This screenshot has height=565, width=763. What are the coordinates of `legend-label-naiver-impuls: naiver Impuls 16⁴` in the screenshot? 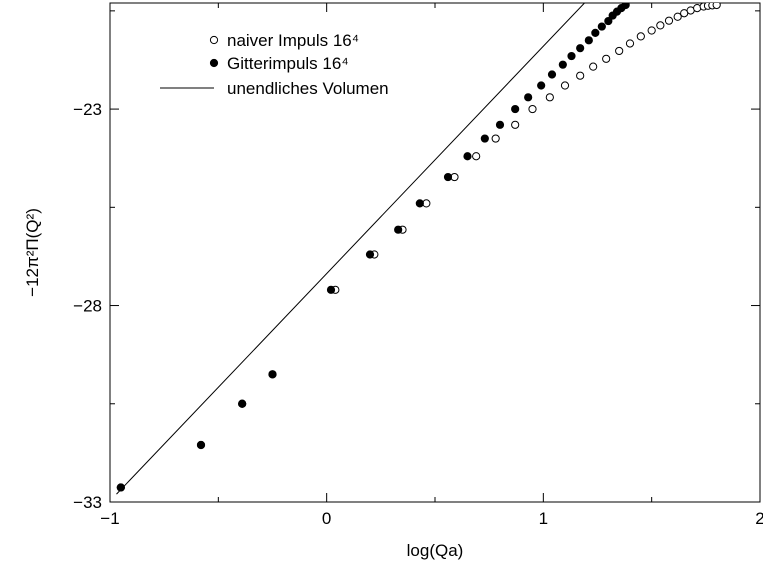 It's located at (293, 40).